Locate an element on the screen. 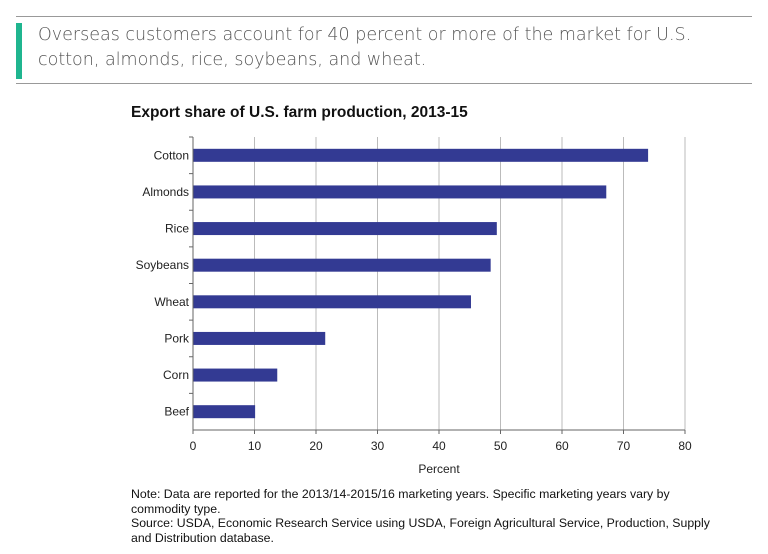  bar-cotton is located at coordinates (421, 155).